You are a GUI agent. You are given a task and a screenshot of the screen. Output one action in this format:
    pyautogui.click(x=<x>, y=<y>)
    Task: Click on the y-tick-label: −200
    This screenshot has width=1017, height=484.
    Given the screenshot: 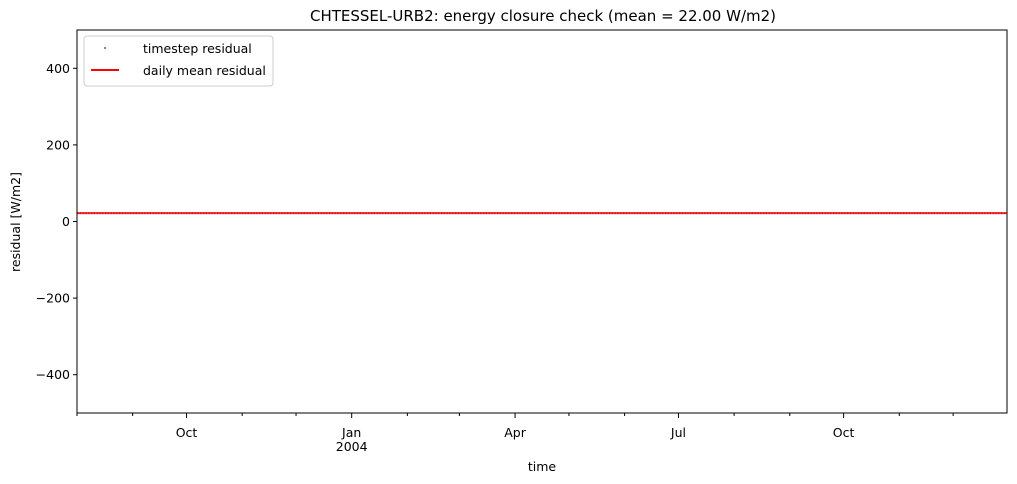 What is the action you would take?
    pyautogui.click(x=53, y=298)
    